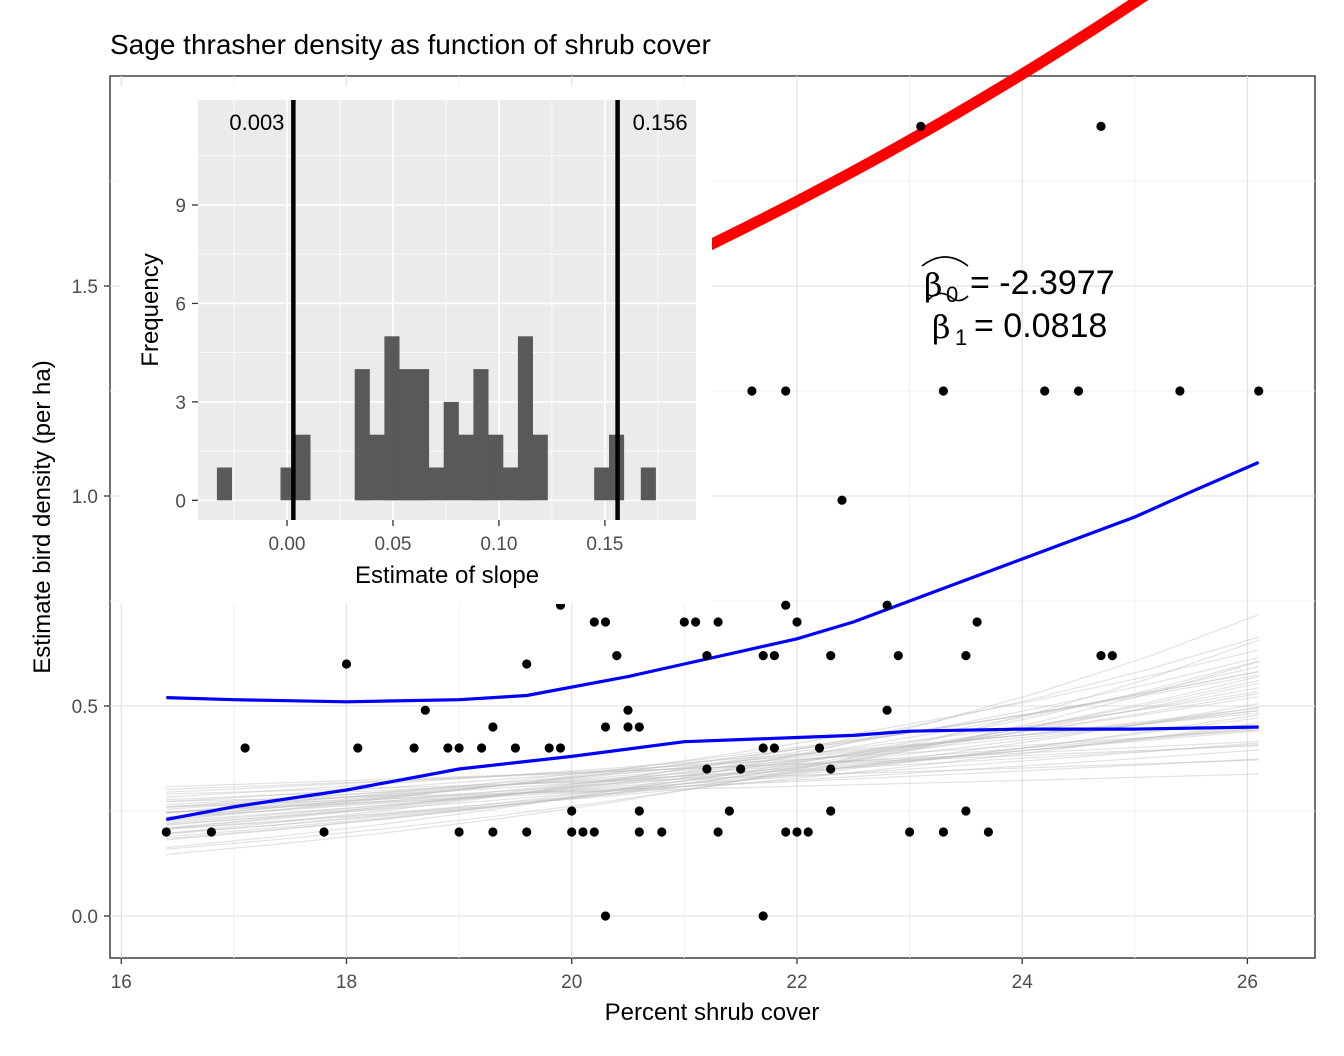  Describe the element at coordinates (85, 917) in the screenshot. I see `y-tick-label: 0.0` at that location.